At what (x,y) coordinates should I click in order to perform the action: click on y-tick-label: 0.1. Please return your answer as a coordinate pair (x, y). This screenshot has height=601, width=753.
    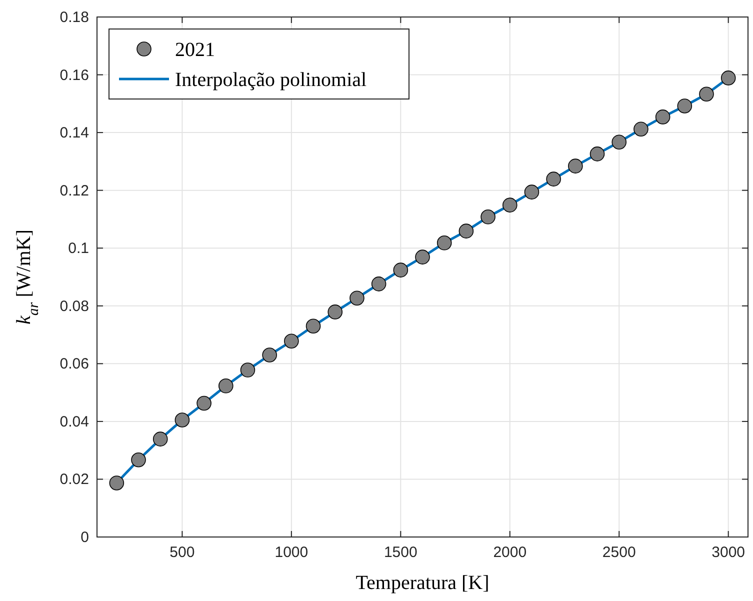
    Looking at the image, I should click on (78, 249).